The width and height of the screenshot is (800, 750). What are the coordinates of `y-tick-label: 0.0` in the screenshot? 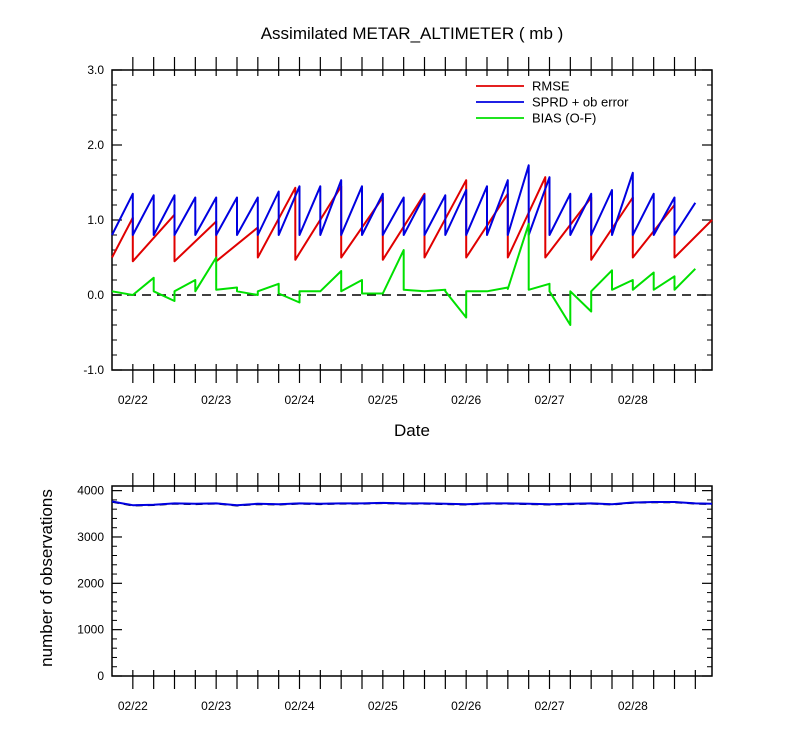 It's located at (95, 295).